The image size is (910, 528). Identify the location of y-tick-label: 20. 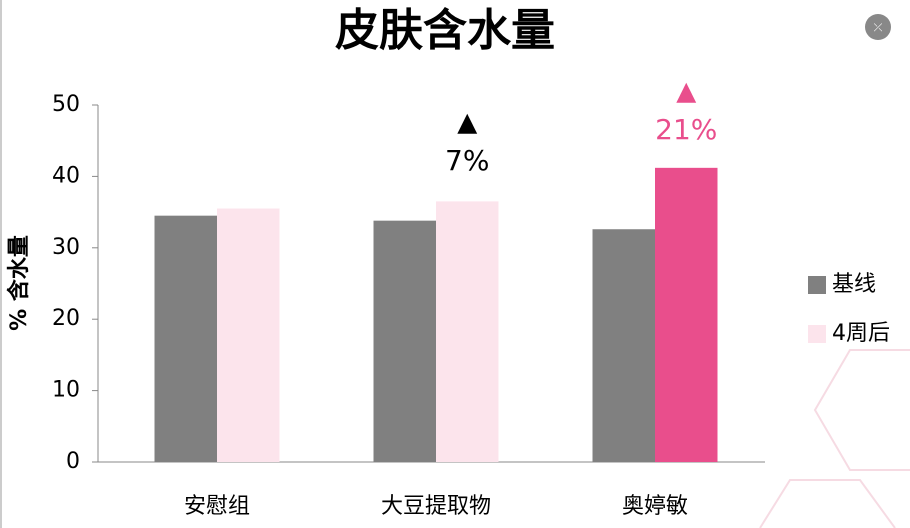
(66, 318).